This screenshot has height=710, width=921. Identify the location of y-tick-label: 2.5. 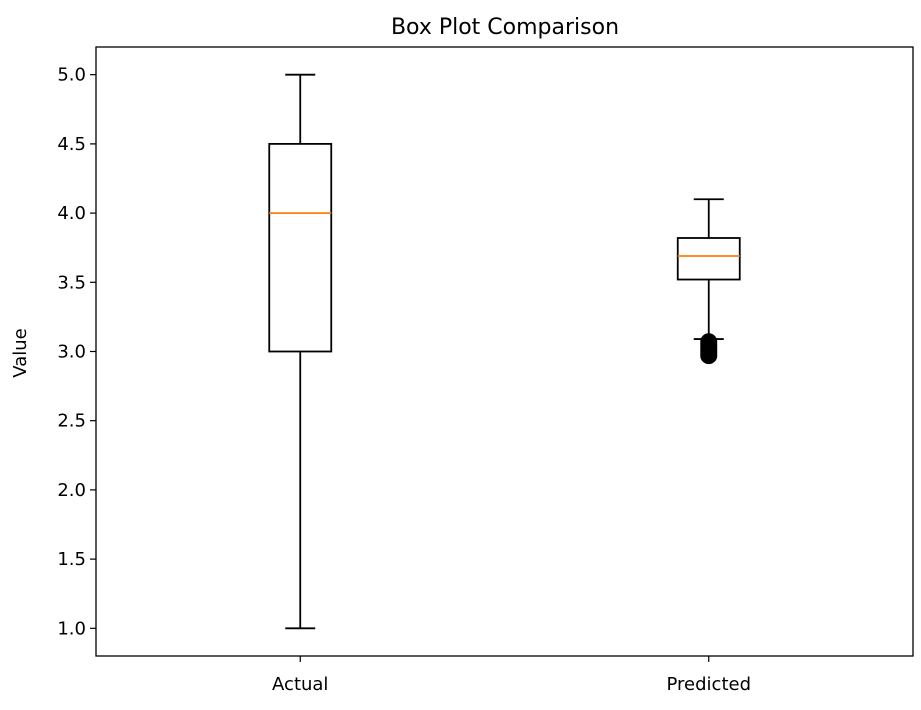
(71, 421).